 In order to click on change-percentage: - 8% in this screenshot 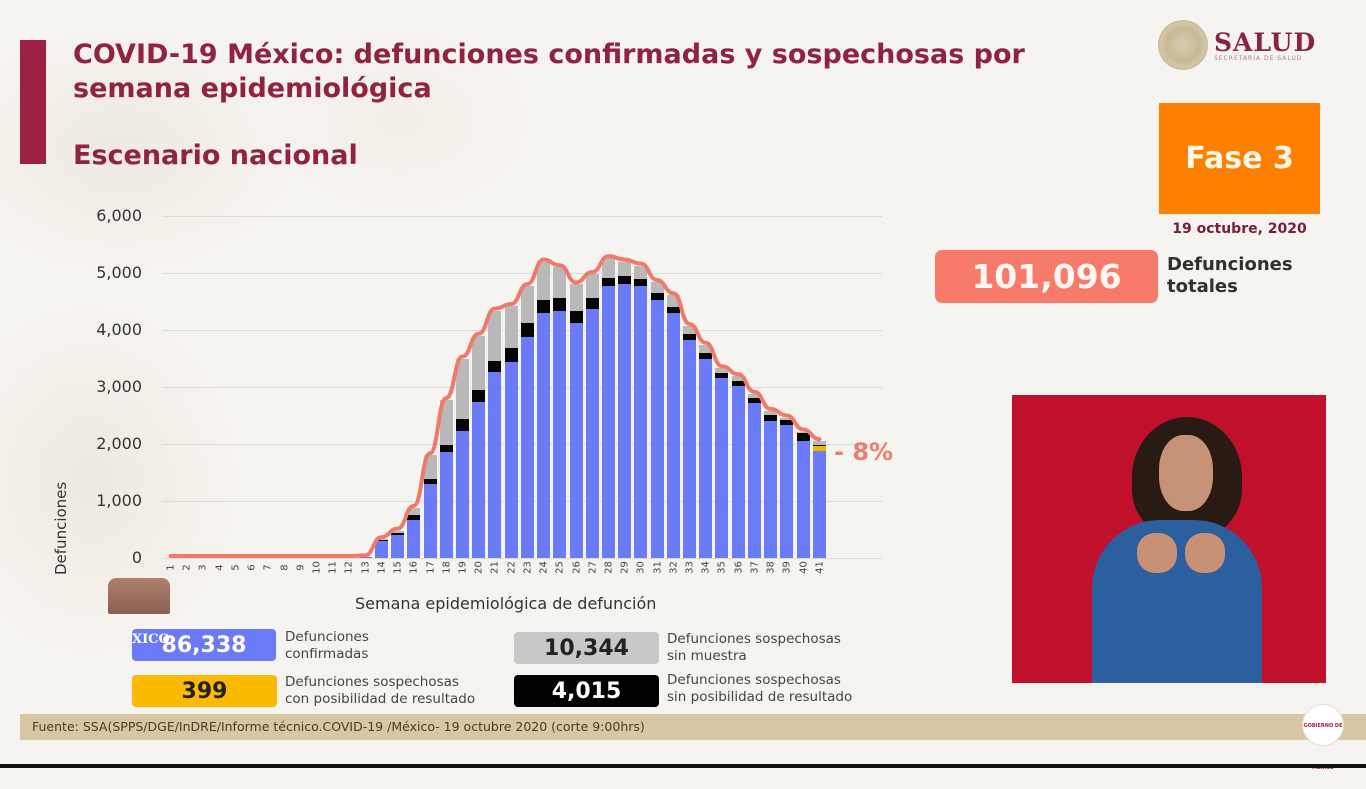, I will do `click(863, 452)`.